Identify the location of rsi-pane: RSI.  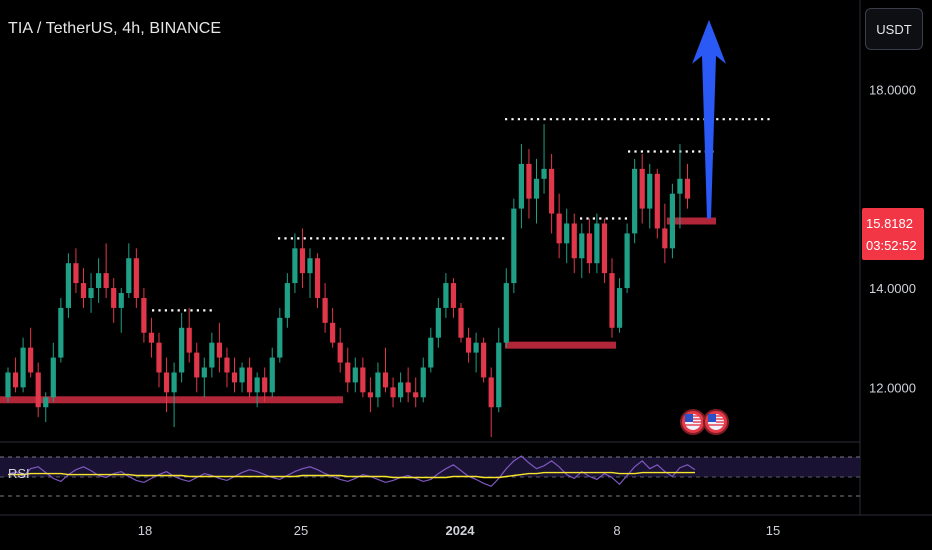
(430, 476).